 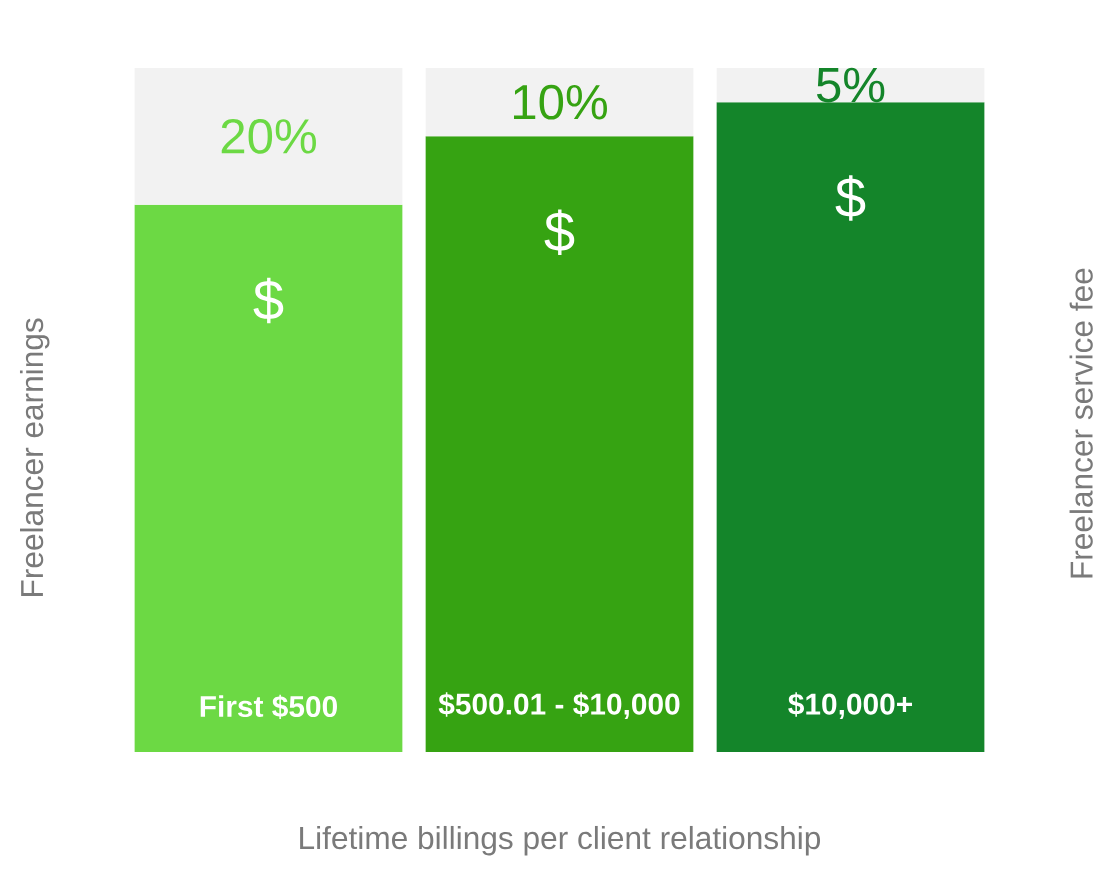 I want to click on data-label: 10%, so click(x=560, y=102).